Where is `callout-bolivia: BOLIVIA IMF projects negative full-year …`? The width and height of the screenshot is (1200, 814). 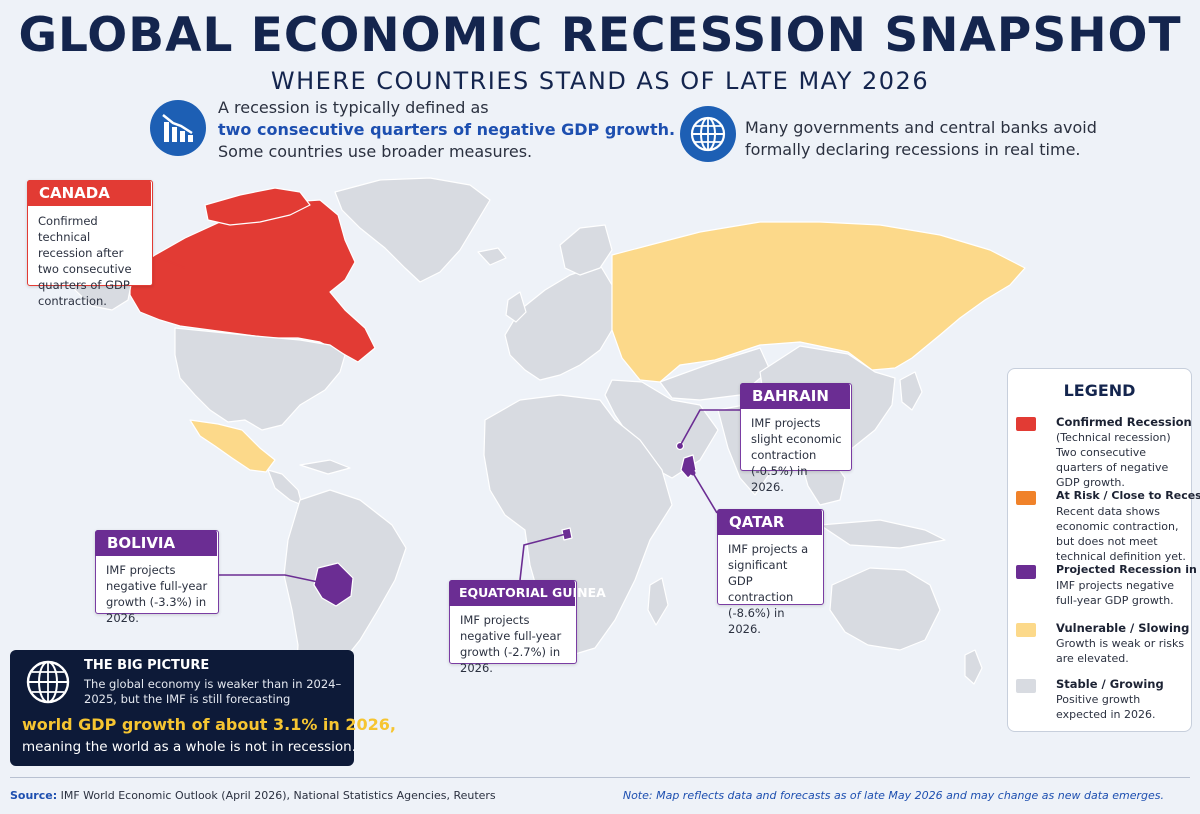 callout-bolivia: BOLIVIA IMF projects negative full-year … is located at coordinates (157, 577).